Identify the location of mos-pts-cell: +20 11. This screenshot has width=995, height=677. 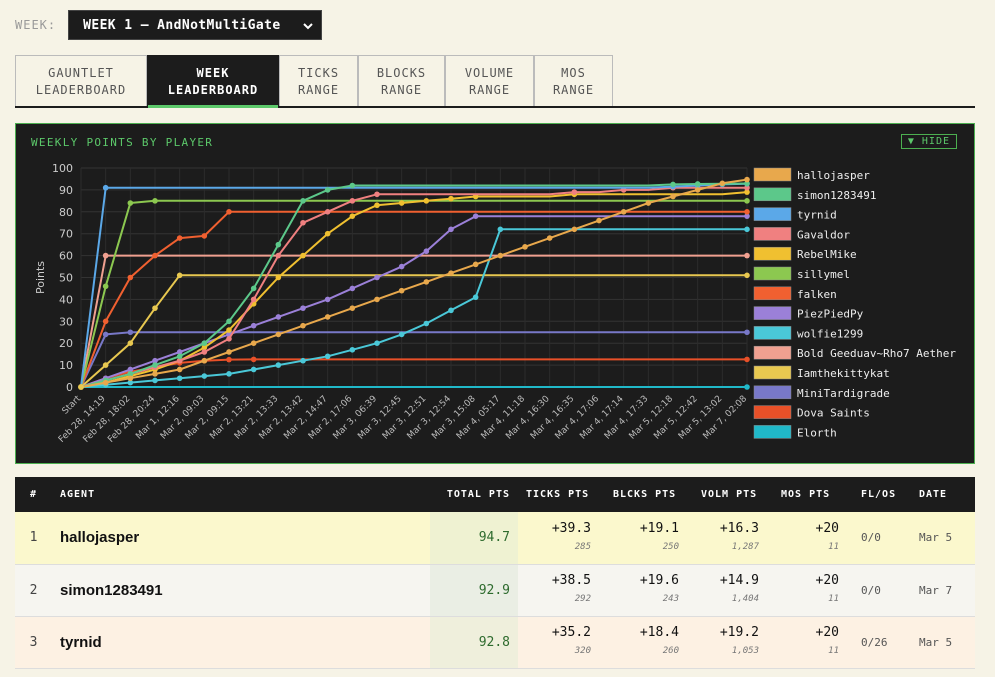
(813, 538).